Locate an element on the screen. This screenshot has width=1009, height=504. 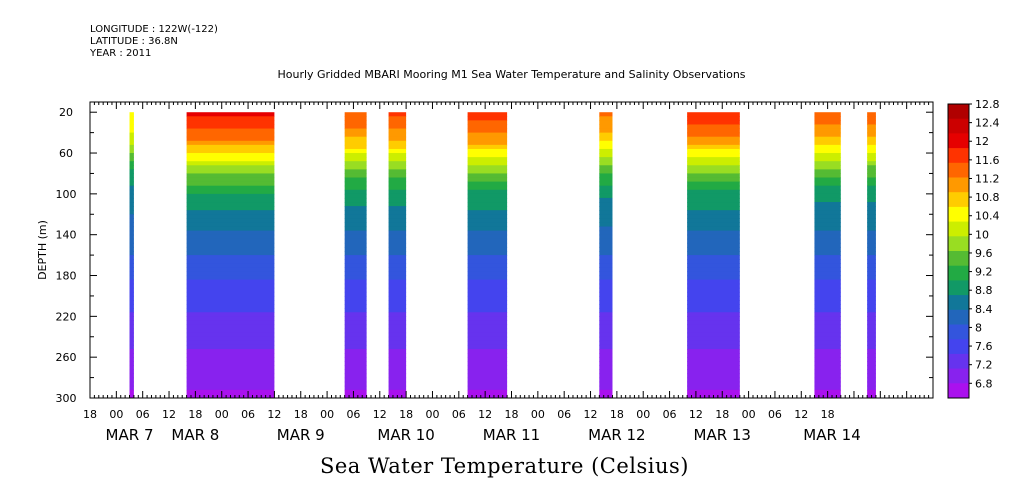
x-tick-label: 06 is located at coordinates (670, 414).